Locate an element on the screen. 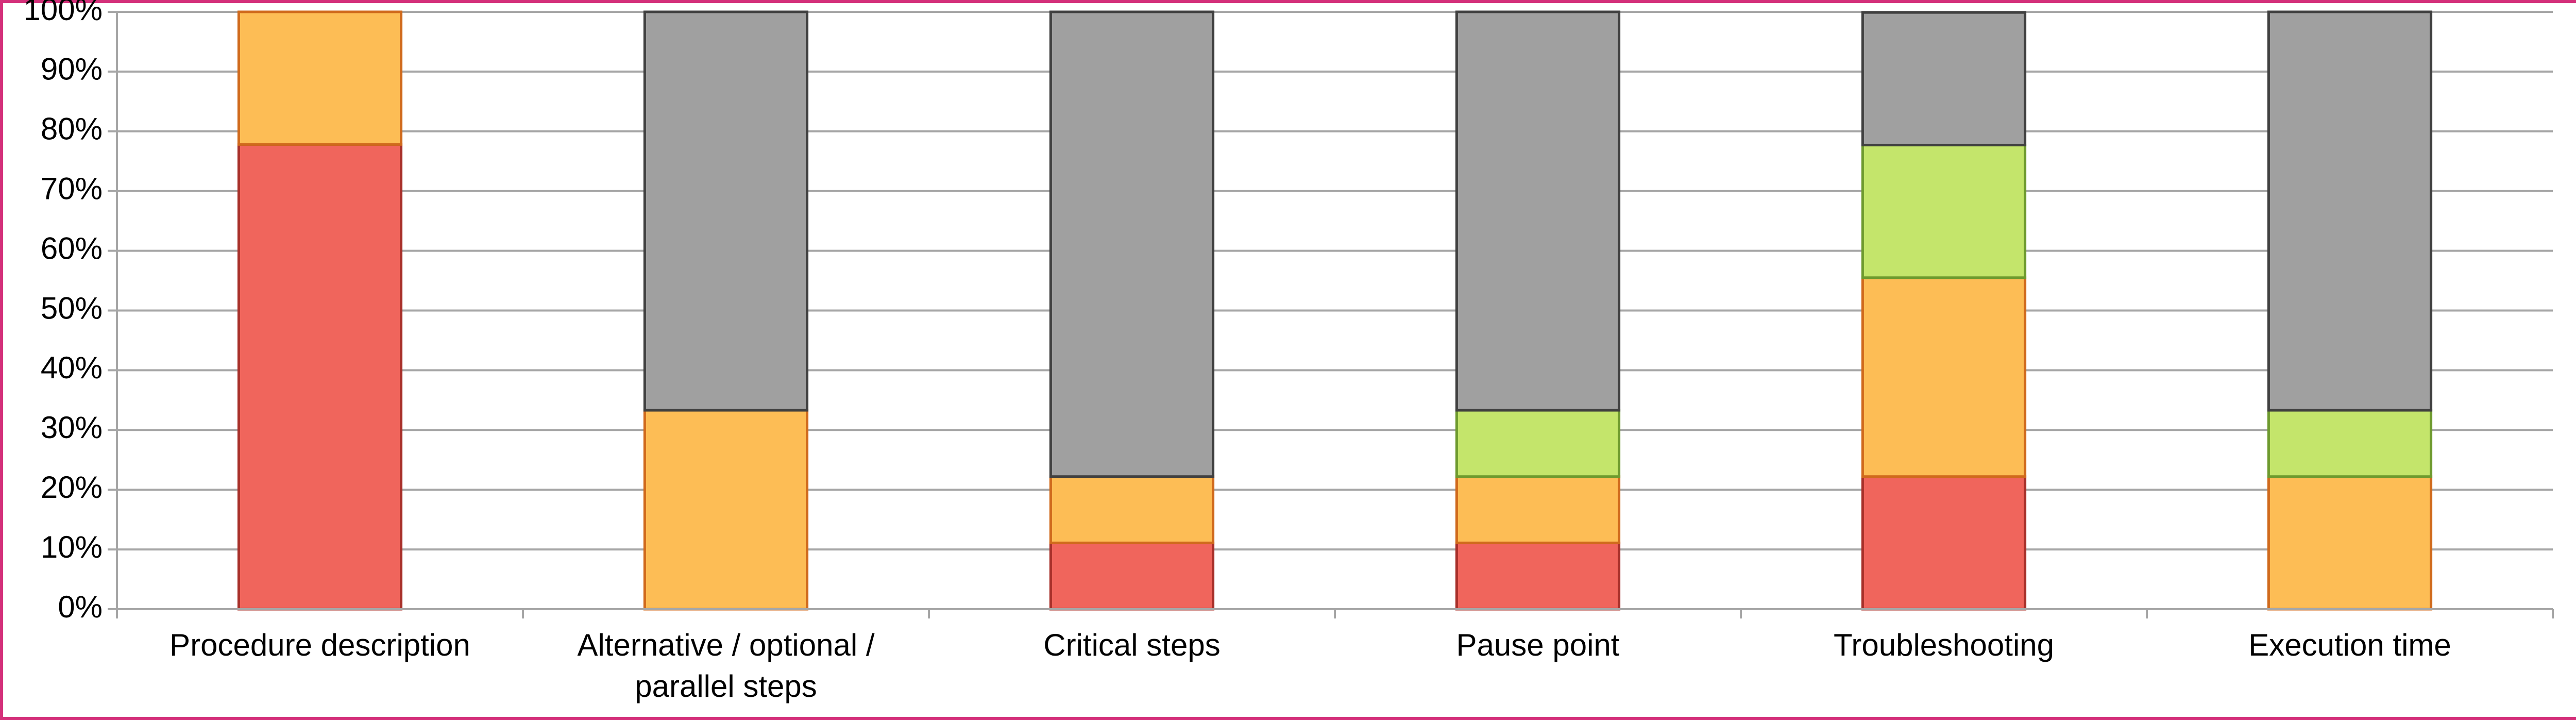 The height and width of the screenshot is (720, 2576). x-tick-label: Alternative / optional / parallel steps is located at coordinates (726, 666).